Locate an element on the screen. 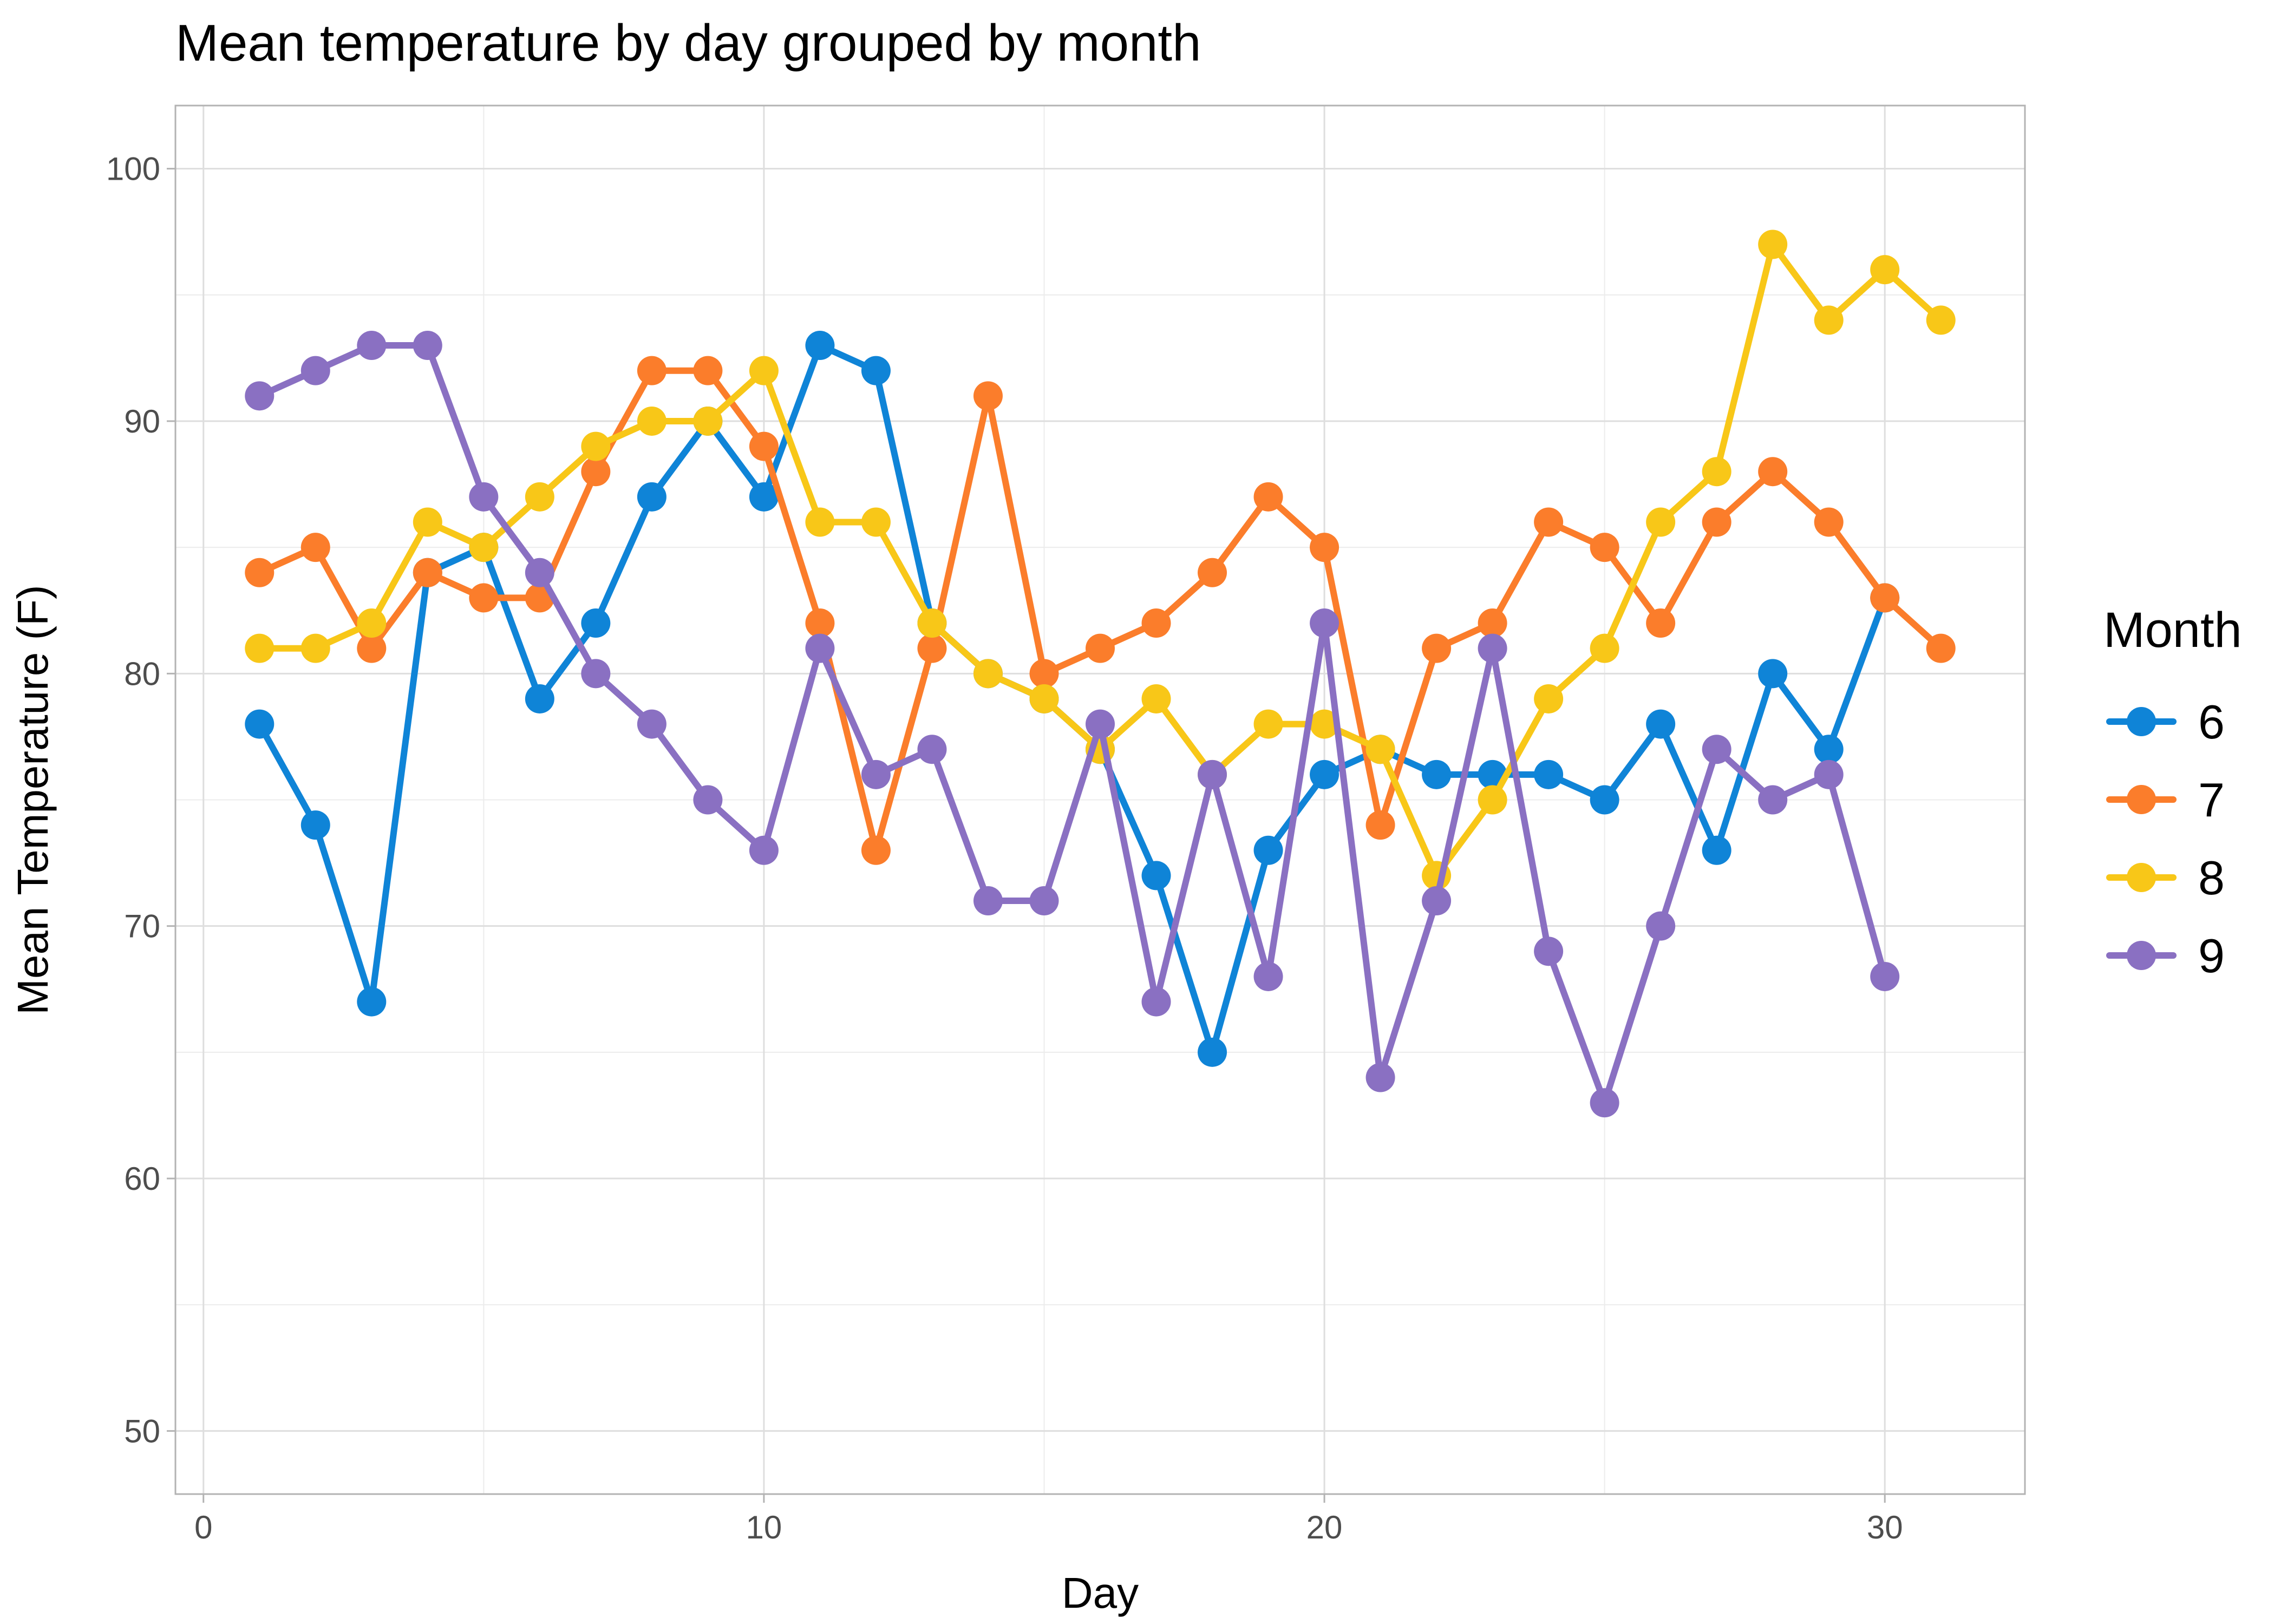 Image resolution: width=2274 pixels, height=1624 pixels. legend-key-point is located at coordinates (2141, 800).